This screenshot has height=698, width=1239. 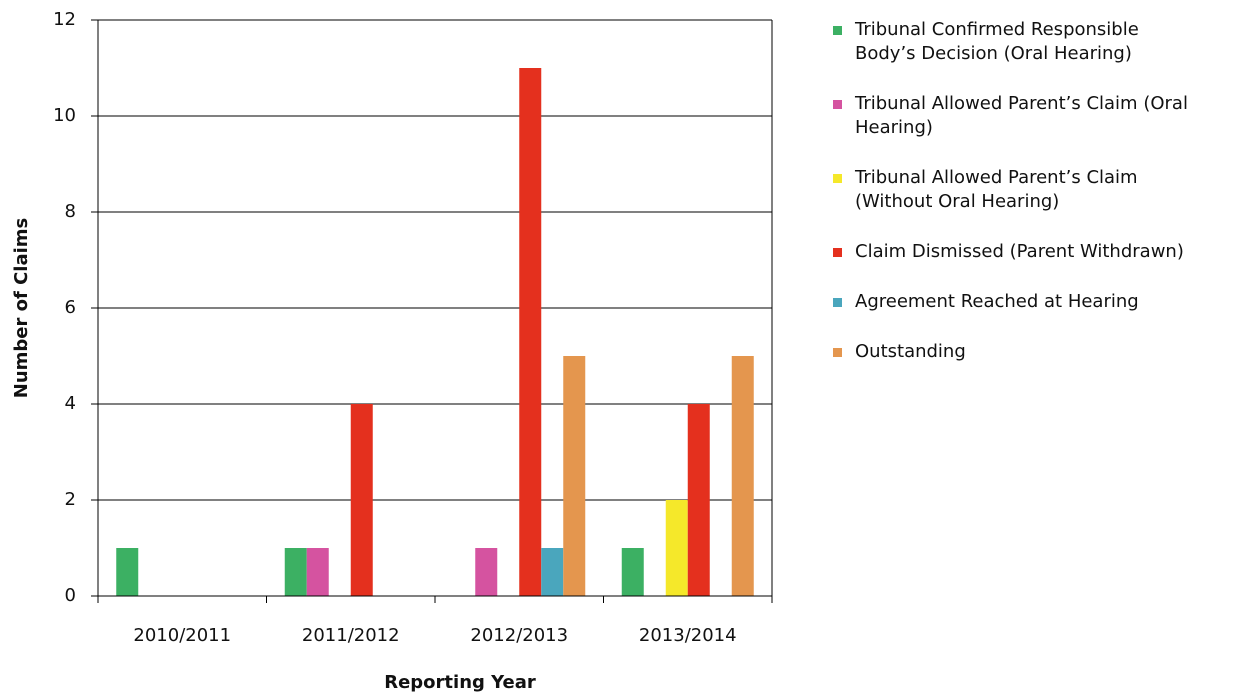 I want to click on y-axis-title: Number of Claims, so click(x=21, y=308).